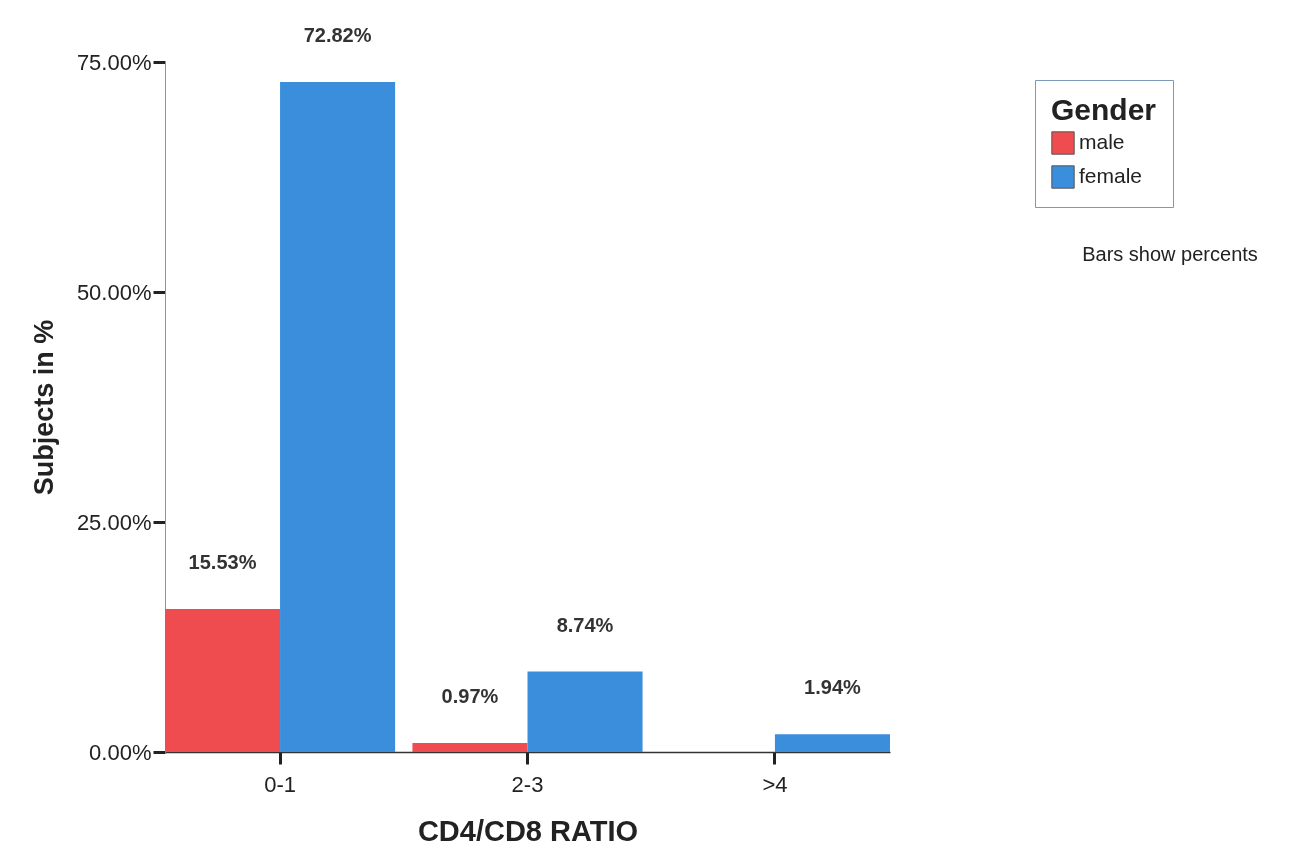  Describe the element at coordinates (114, 62) in the screenshot. I see `y-tick-label: 75.00%` at that location.